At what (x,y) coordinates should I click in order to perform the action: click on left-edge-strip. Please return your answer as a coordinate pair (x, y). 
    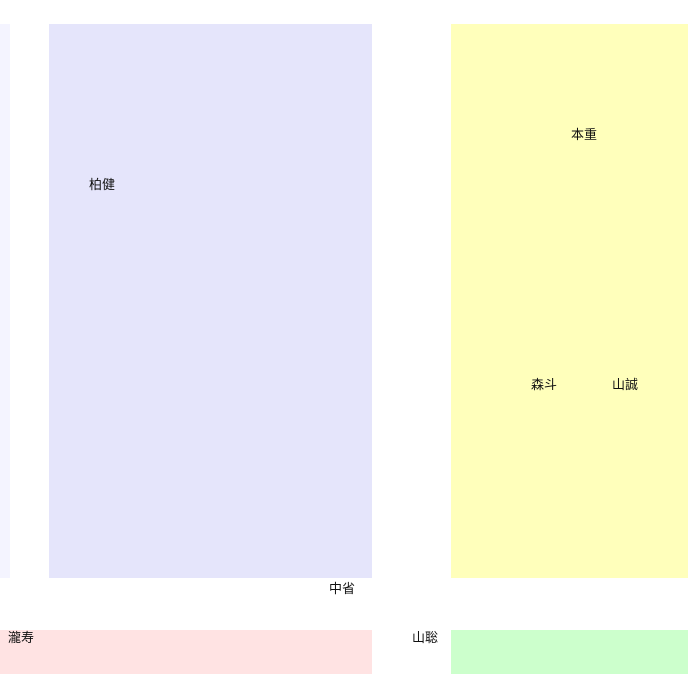
    Looking at the image, I should click on (5, 301).